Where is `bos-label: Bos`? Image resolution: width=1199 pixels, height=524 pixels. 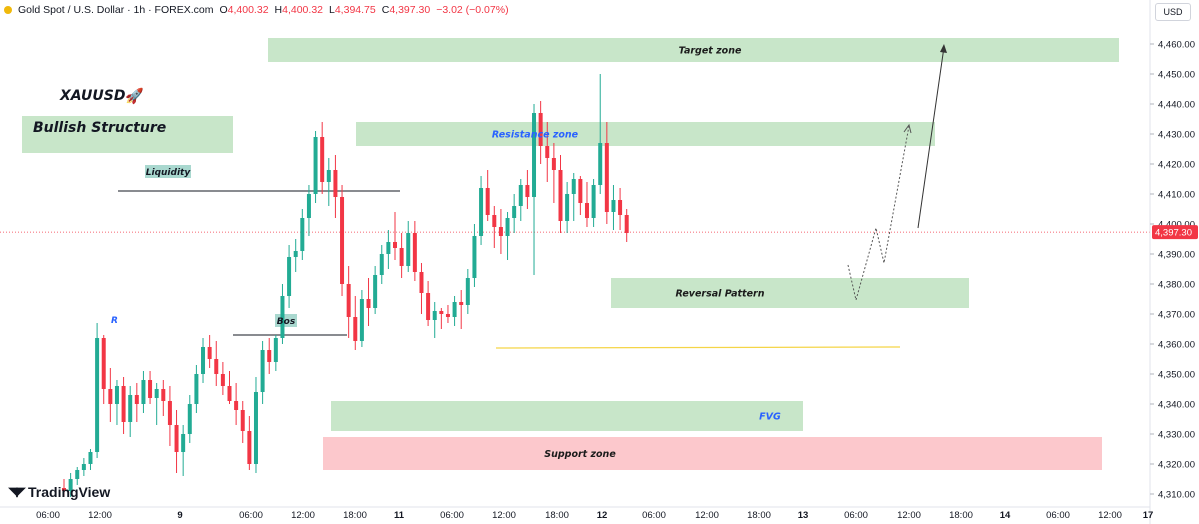
bos-label: Bos is located at coordinates (286, 322).